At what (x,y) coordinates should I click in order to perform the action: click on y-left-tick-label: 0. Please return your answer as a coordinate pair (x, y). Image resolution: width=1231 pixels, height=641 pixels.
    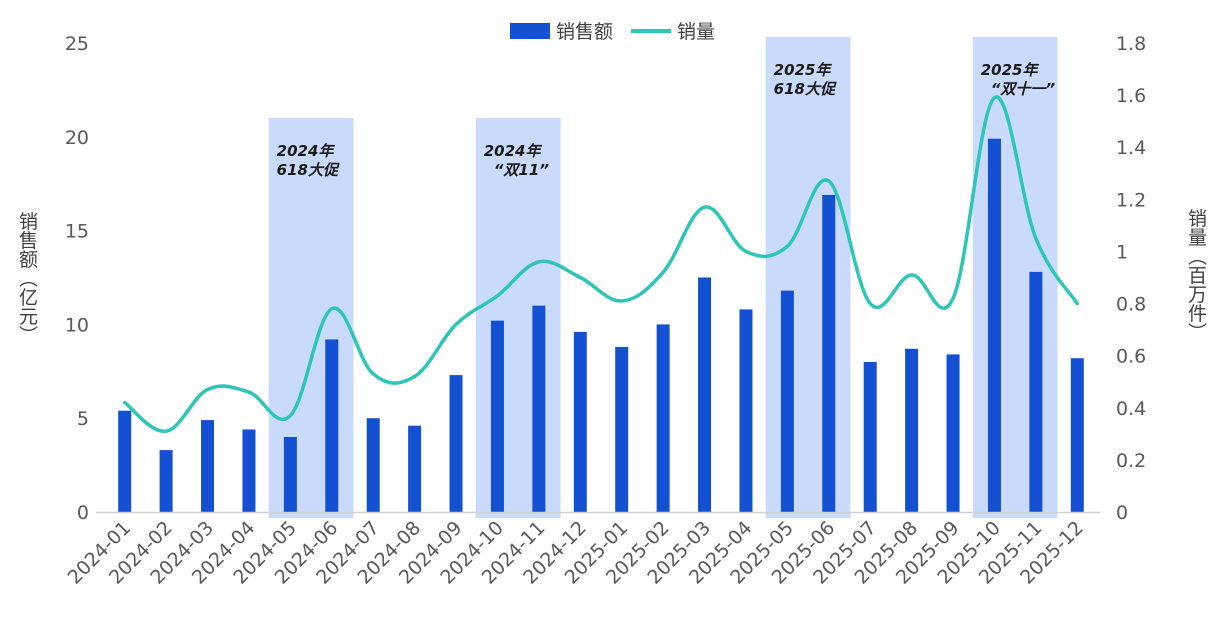
    Looking at the image, I should click on (83, 513).